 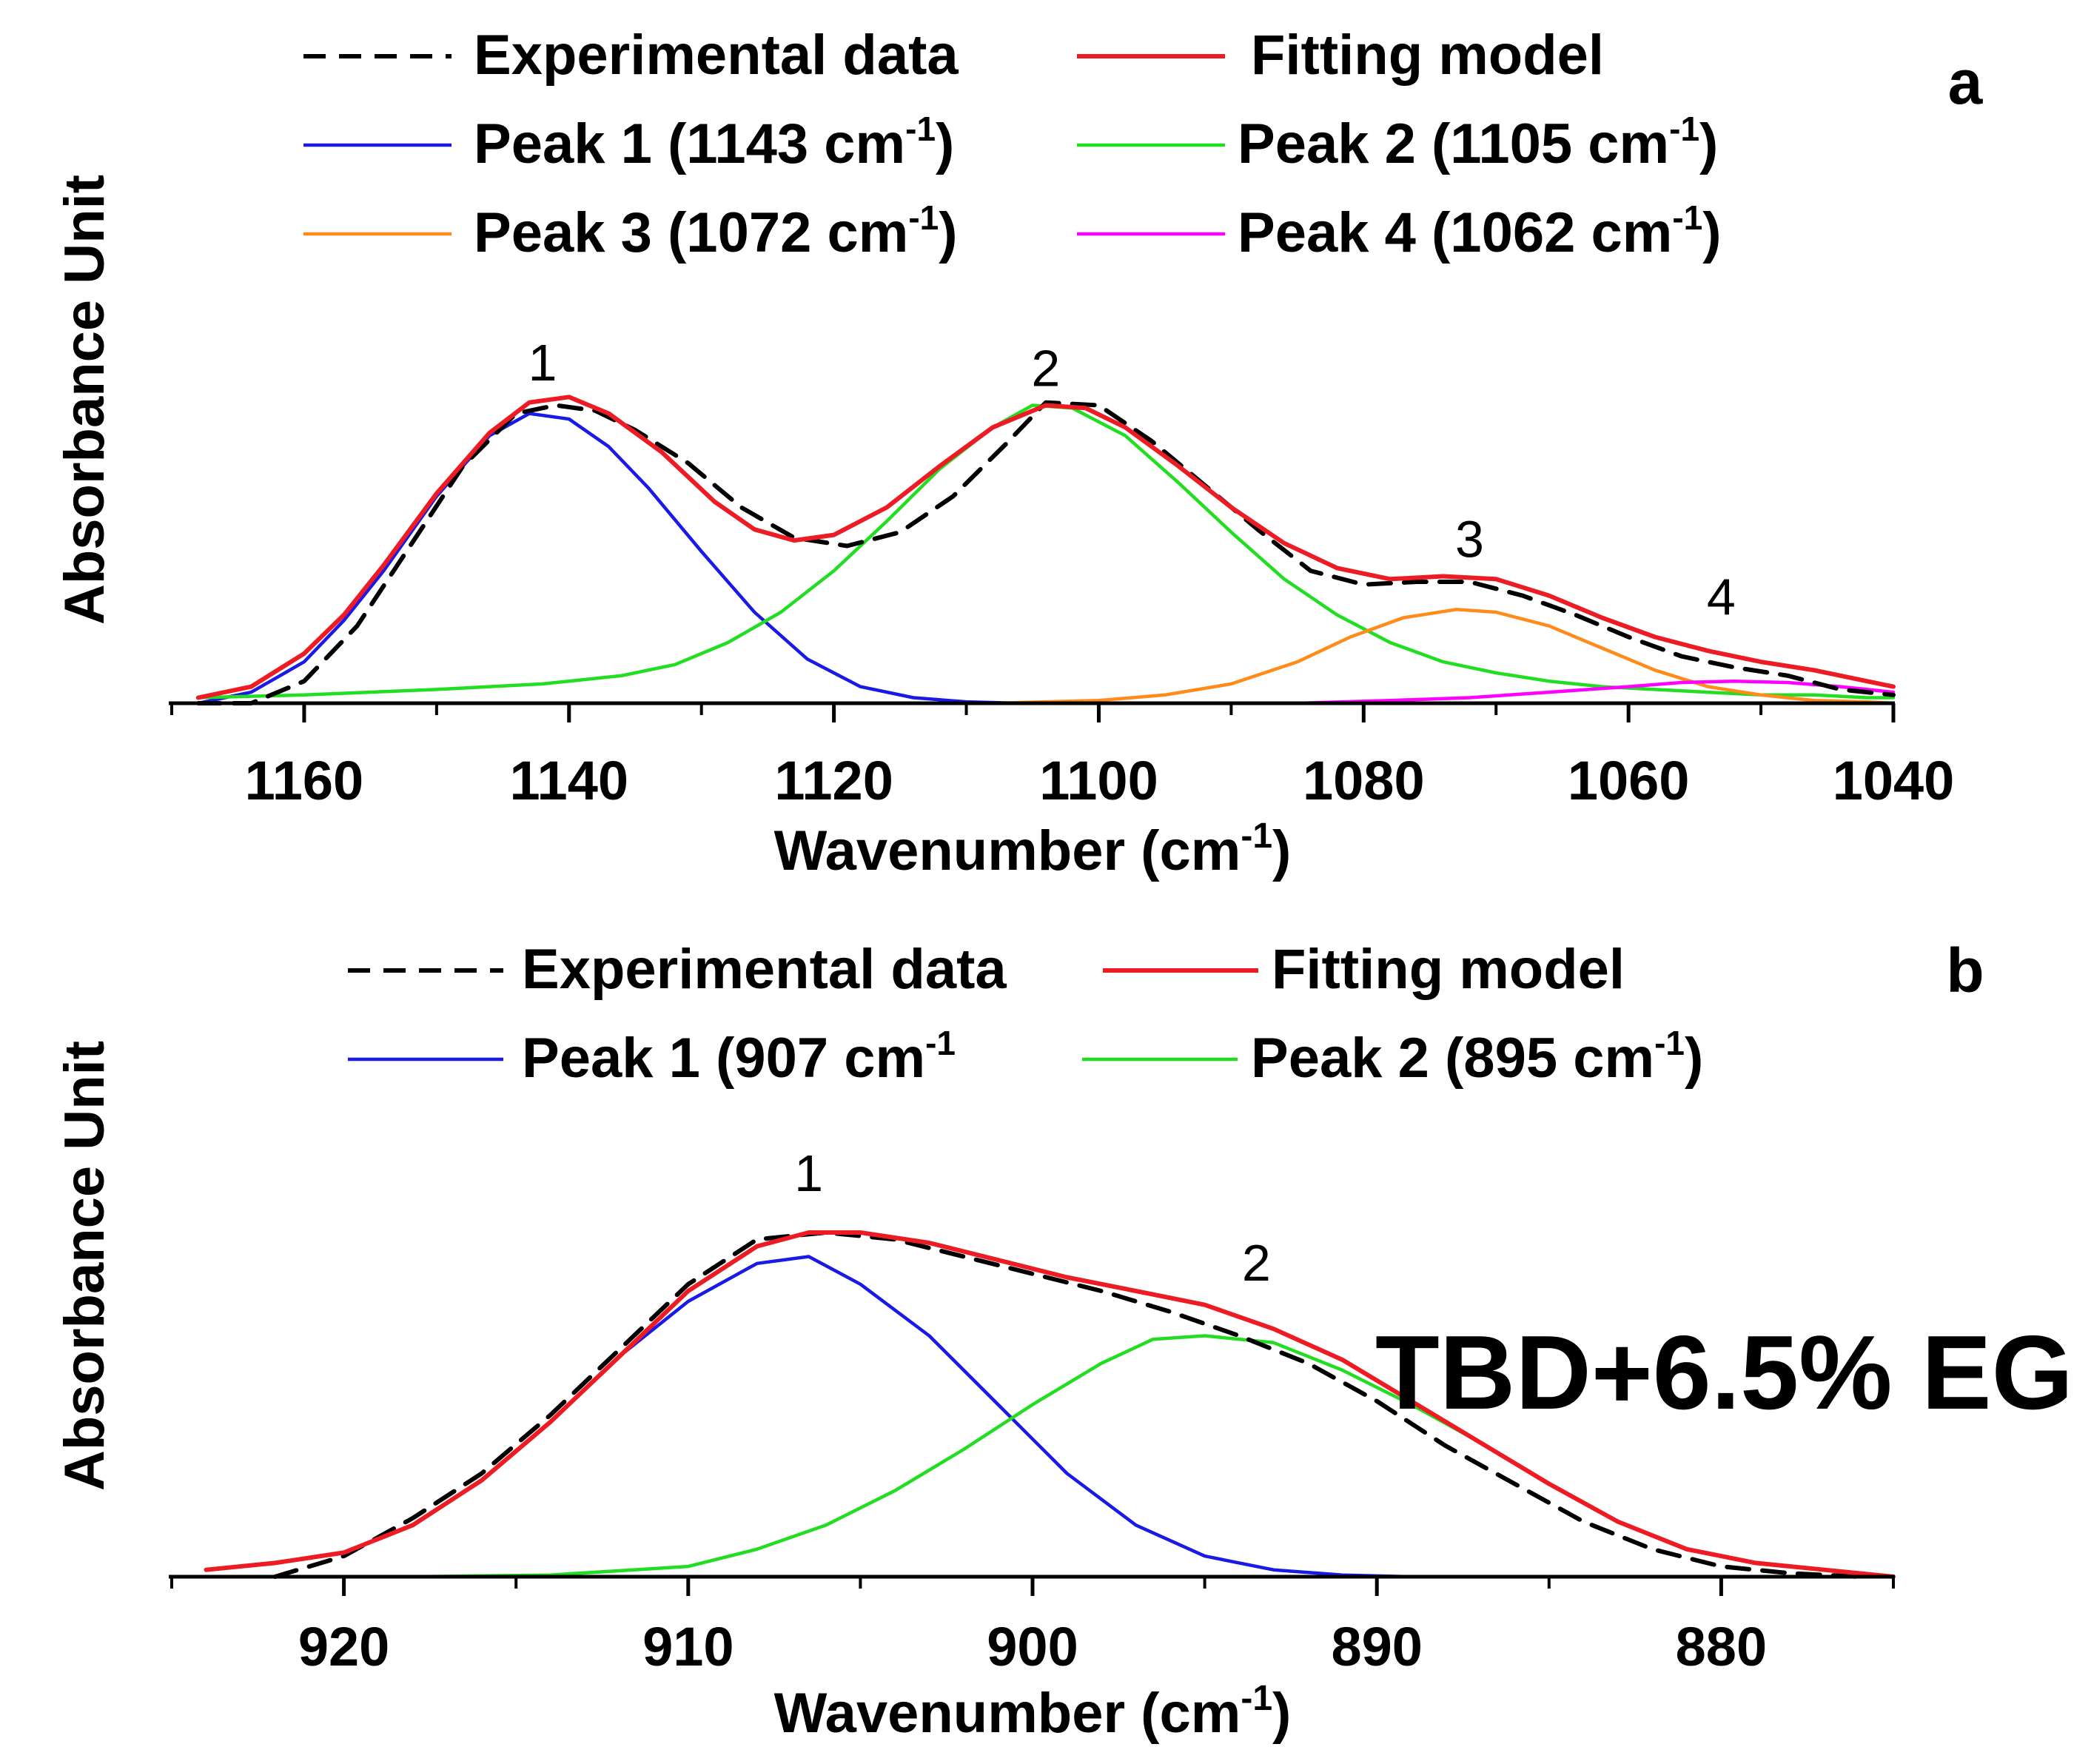 I want to click on panel-a-legend-entry-fit: Fitting model, so click(x=1340, y=55).